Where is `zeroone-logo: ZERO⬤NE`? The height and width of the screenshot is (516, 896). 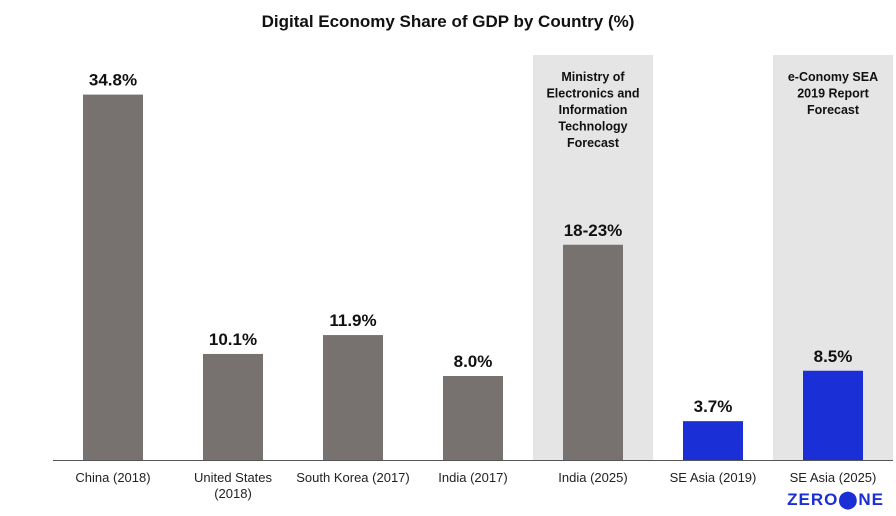 zeroone-logo: ZERO⬤NE is located at coordinates (835, 499).